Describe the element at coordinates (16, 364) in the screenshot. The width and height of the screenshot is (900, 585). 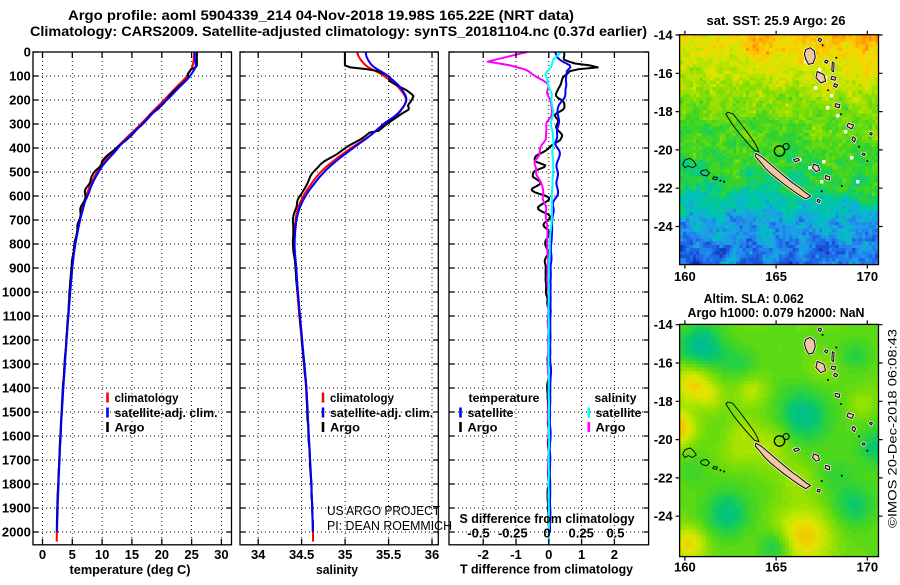
I see `svg-text: 1300` at that location.